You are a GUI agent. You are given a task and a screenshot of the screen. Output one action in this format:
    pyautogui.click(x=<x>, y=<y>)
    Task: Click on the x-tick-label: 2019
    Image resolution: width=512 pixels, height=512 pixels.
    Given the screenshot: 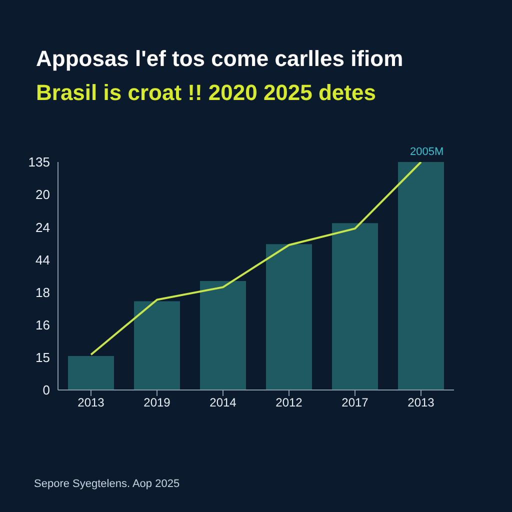 What is the action you would take?
    pyautogui.click(x=157, y=403)
    